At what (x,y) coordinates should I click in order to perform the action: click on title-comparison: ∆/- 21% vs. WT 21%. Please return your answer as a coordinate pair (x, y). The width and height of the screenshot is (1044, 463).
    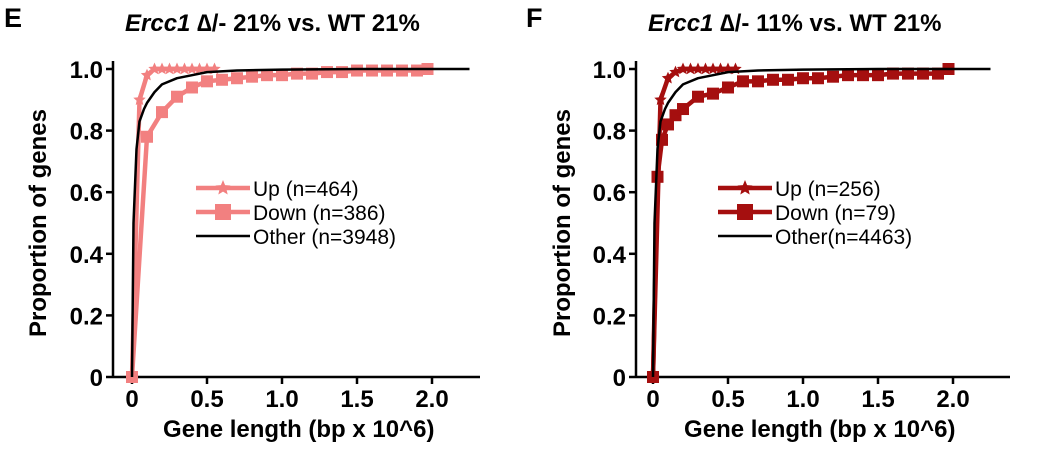
    Looking at the image, I should click on (304, 23).